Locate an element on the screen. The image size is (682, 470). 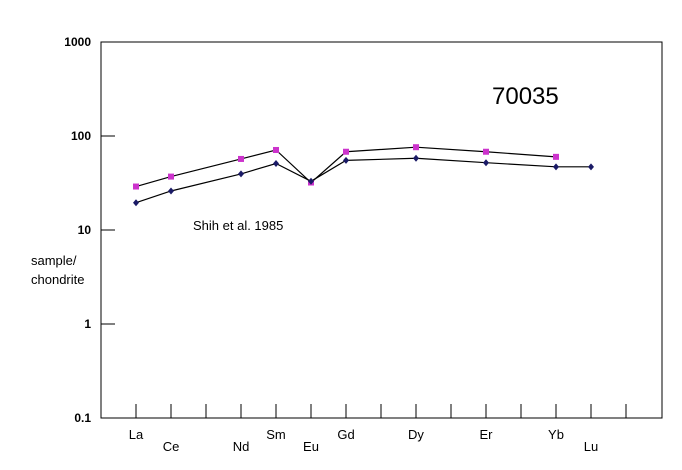
y-axis-label-line-1: sample/ is located at coordinates (54, 260).